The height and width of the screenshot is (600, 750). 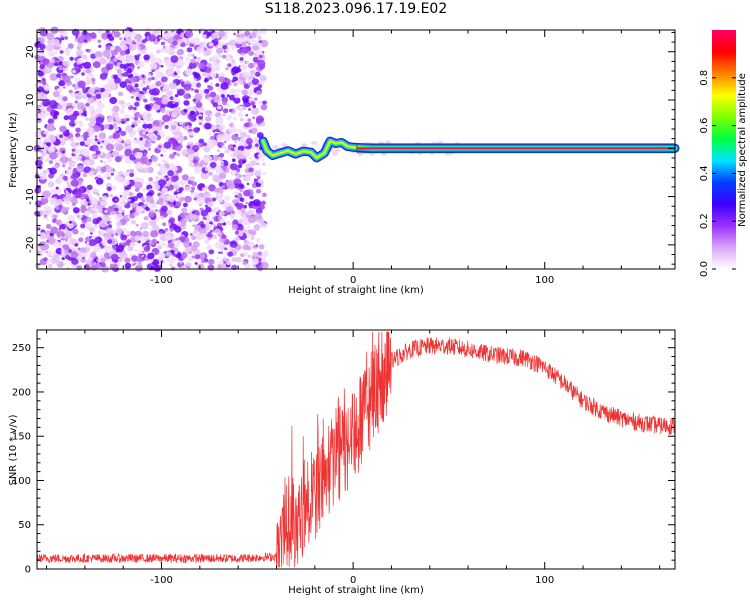 I want to click on snr-x-axis-title: Height of straight line (km), so click(x=356, y=590).